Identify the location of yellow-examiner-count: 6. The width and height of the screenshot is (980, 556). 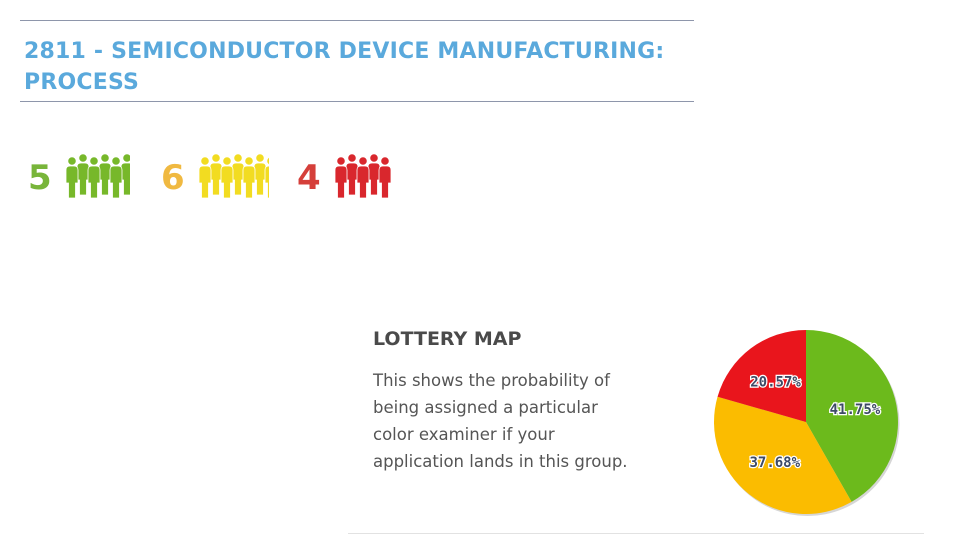
(173, 178).